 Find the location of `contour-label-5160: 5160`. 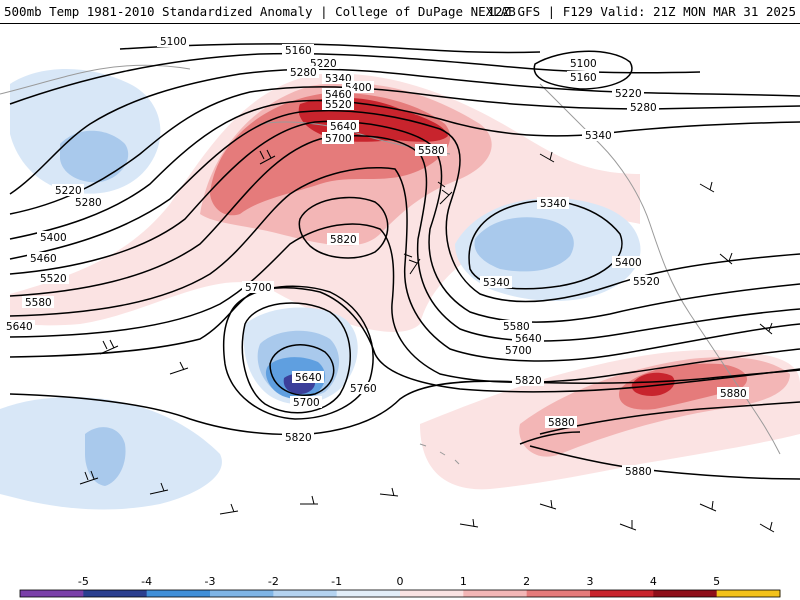

contour-label-5160: 5160 is located at coordinates (298, 51).